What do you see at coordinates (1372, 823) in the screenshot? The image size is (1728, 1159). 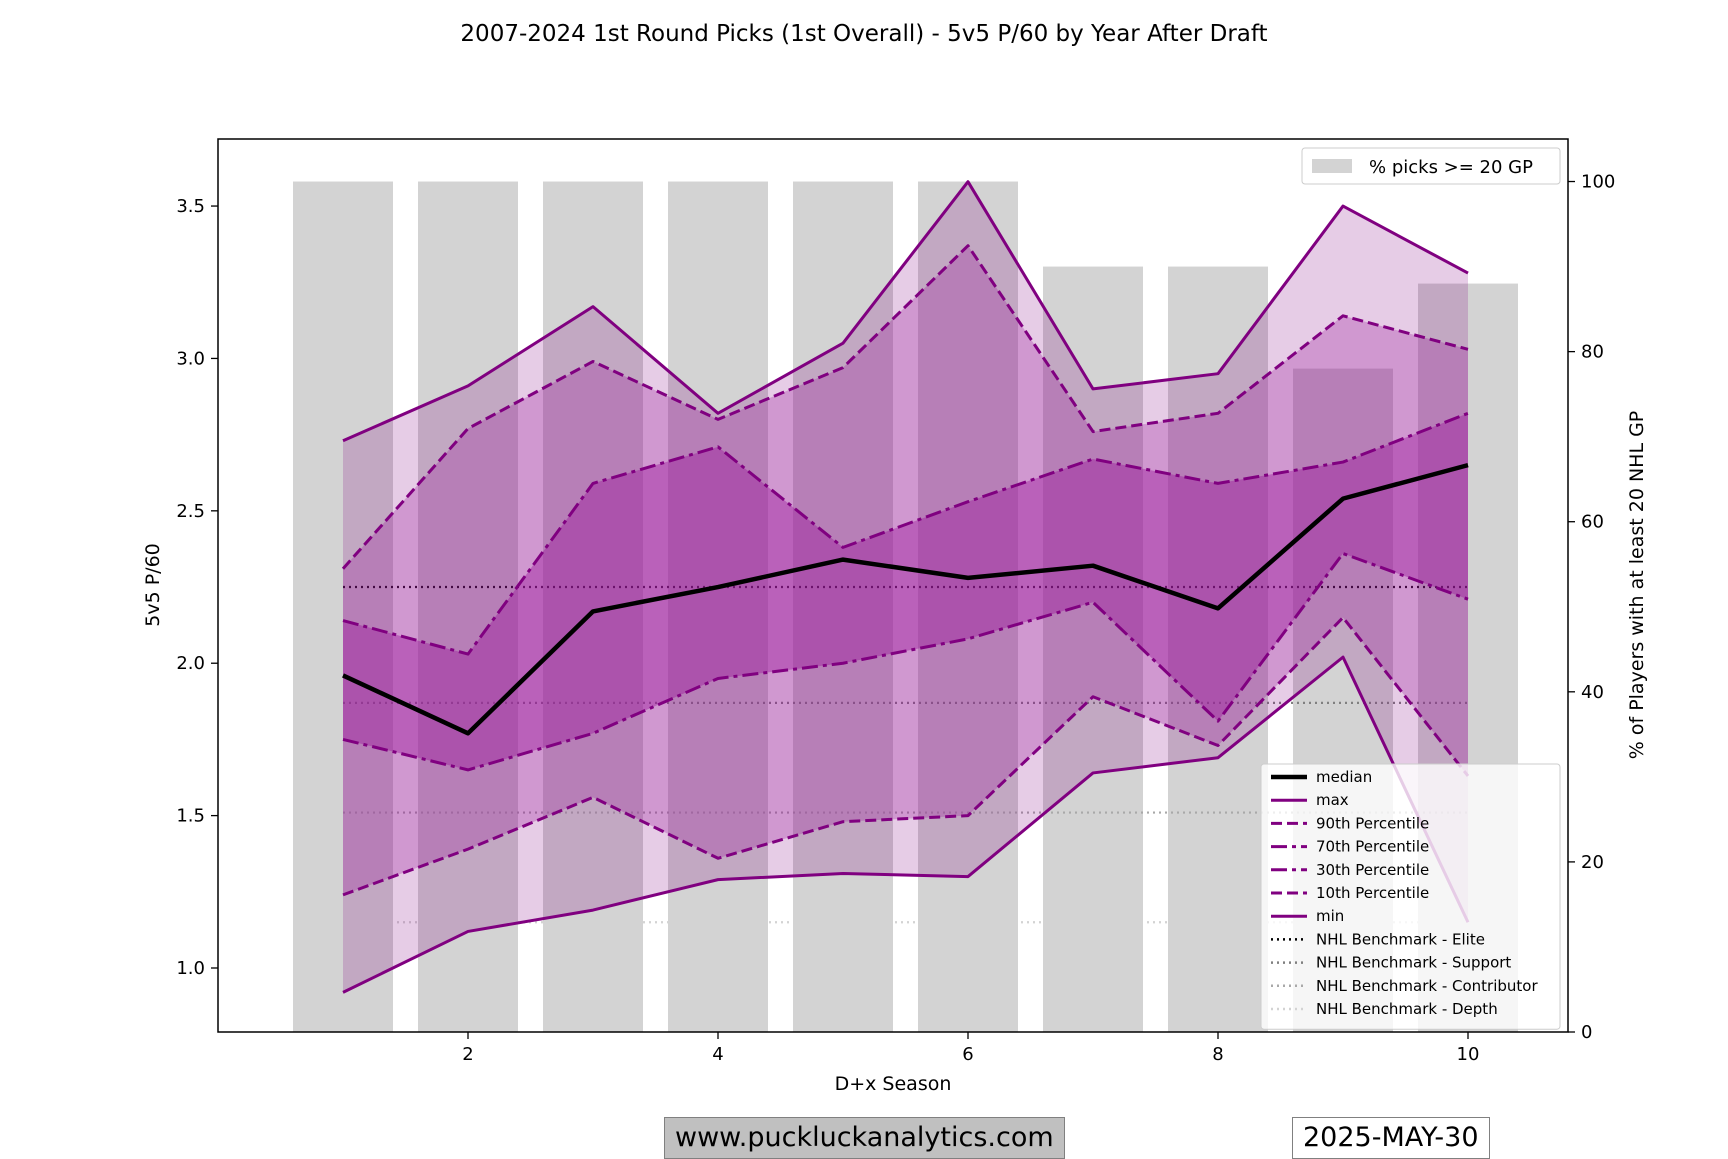 I see `legend-label-90th-percentile: 90th Percentile` at bounding box center [1372, 823].